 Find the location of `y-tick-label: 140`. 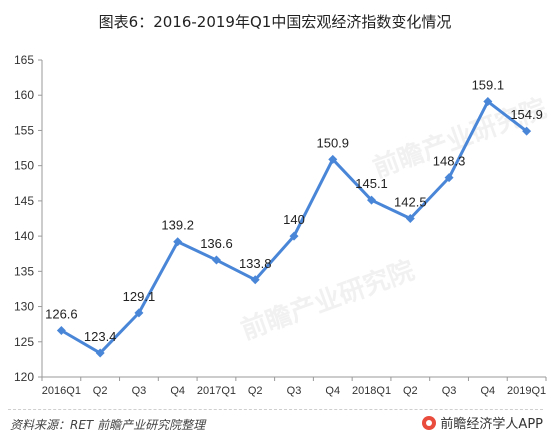

y-tick-label: 140 is located at coordinates (24, 236).